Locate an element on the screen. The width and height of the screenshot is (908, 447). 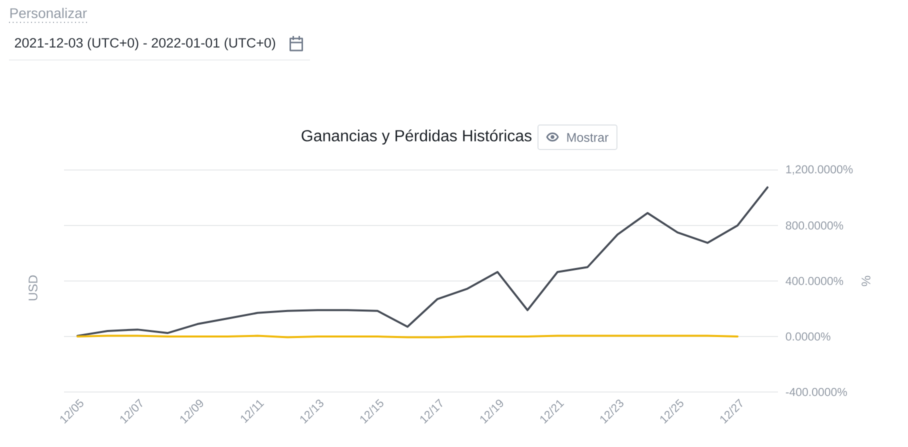
text: Personalizar is located at coordinates (48, 13).